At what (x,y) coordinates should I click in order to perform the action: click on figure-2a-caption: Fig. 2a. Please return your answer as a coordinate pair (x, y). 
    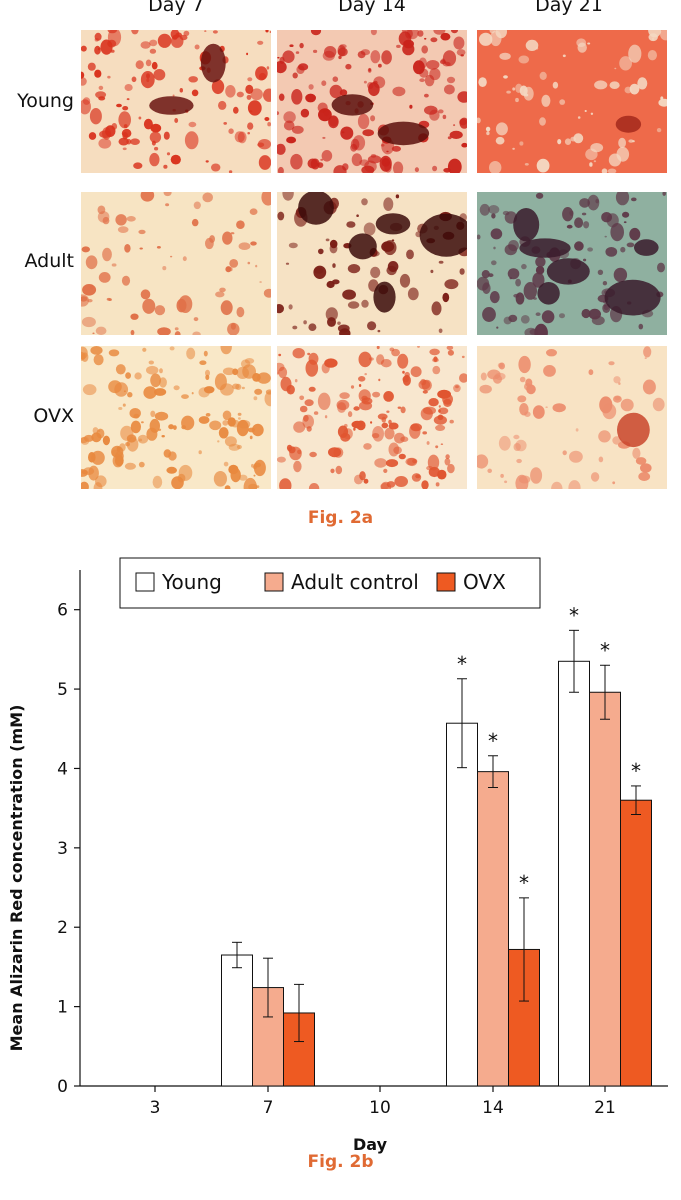
    Looking at the image, I should click on (340, 518).